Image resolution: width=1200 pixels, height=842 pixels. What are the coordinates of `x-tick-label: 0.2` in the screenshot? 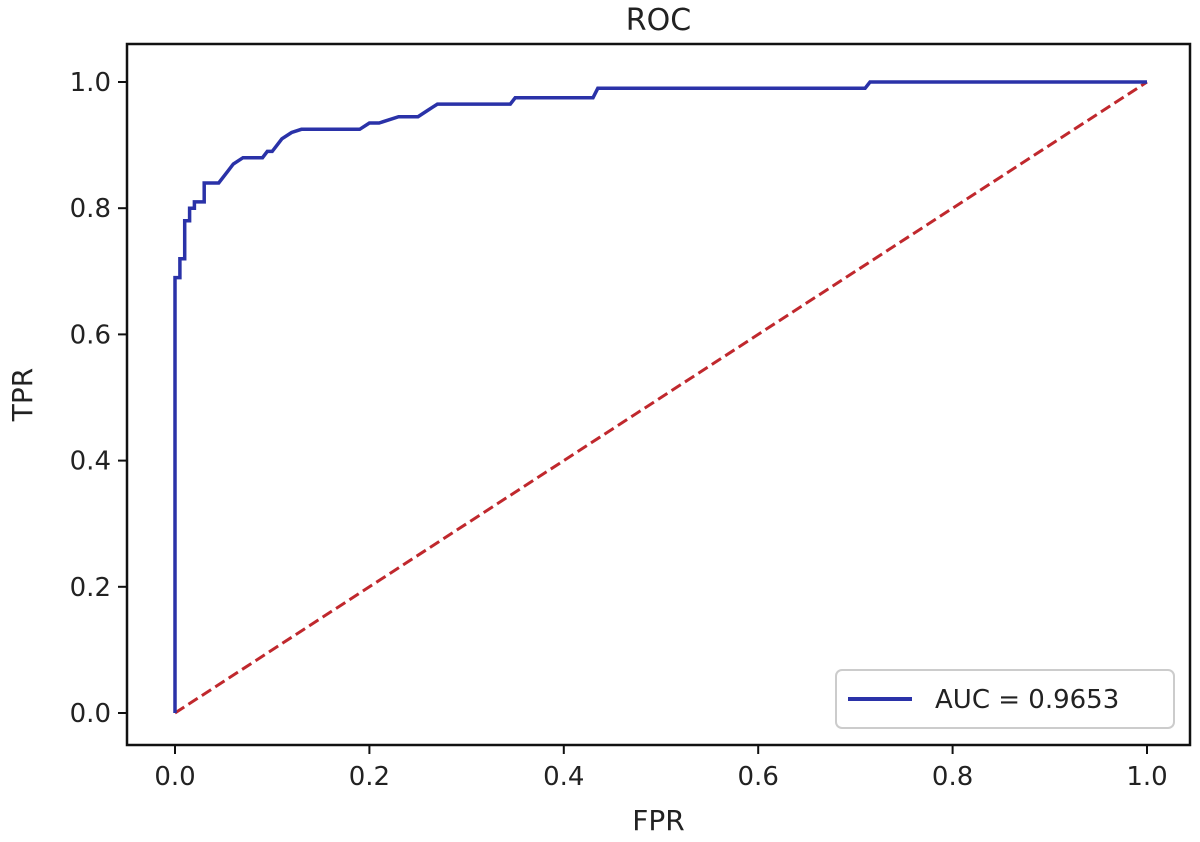 It's located at (369, 777).